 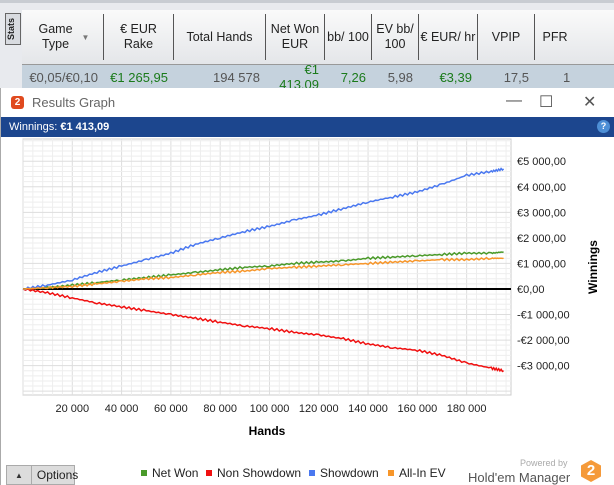 I want to click on y-tick-label: €0,00, so click(x=531, y=290).